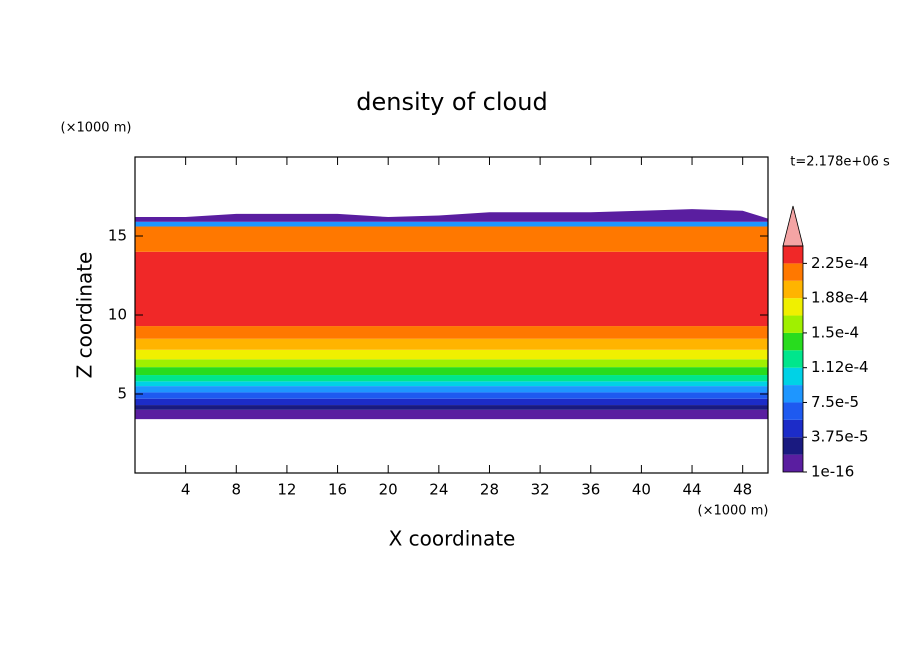 The height and width of the screenshot is (654, 904). What do you see at coordinates (337, 490) in the screenshot?
I see `x-tick-label: 16` at bounding box center [337, 490].